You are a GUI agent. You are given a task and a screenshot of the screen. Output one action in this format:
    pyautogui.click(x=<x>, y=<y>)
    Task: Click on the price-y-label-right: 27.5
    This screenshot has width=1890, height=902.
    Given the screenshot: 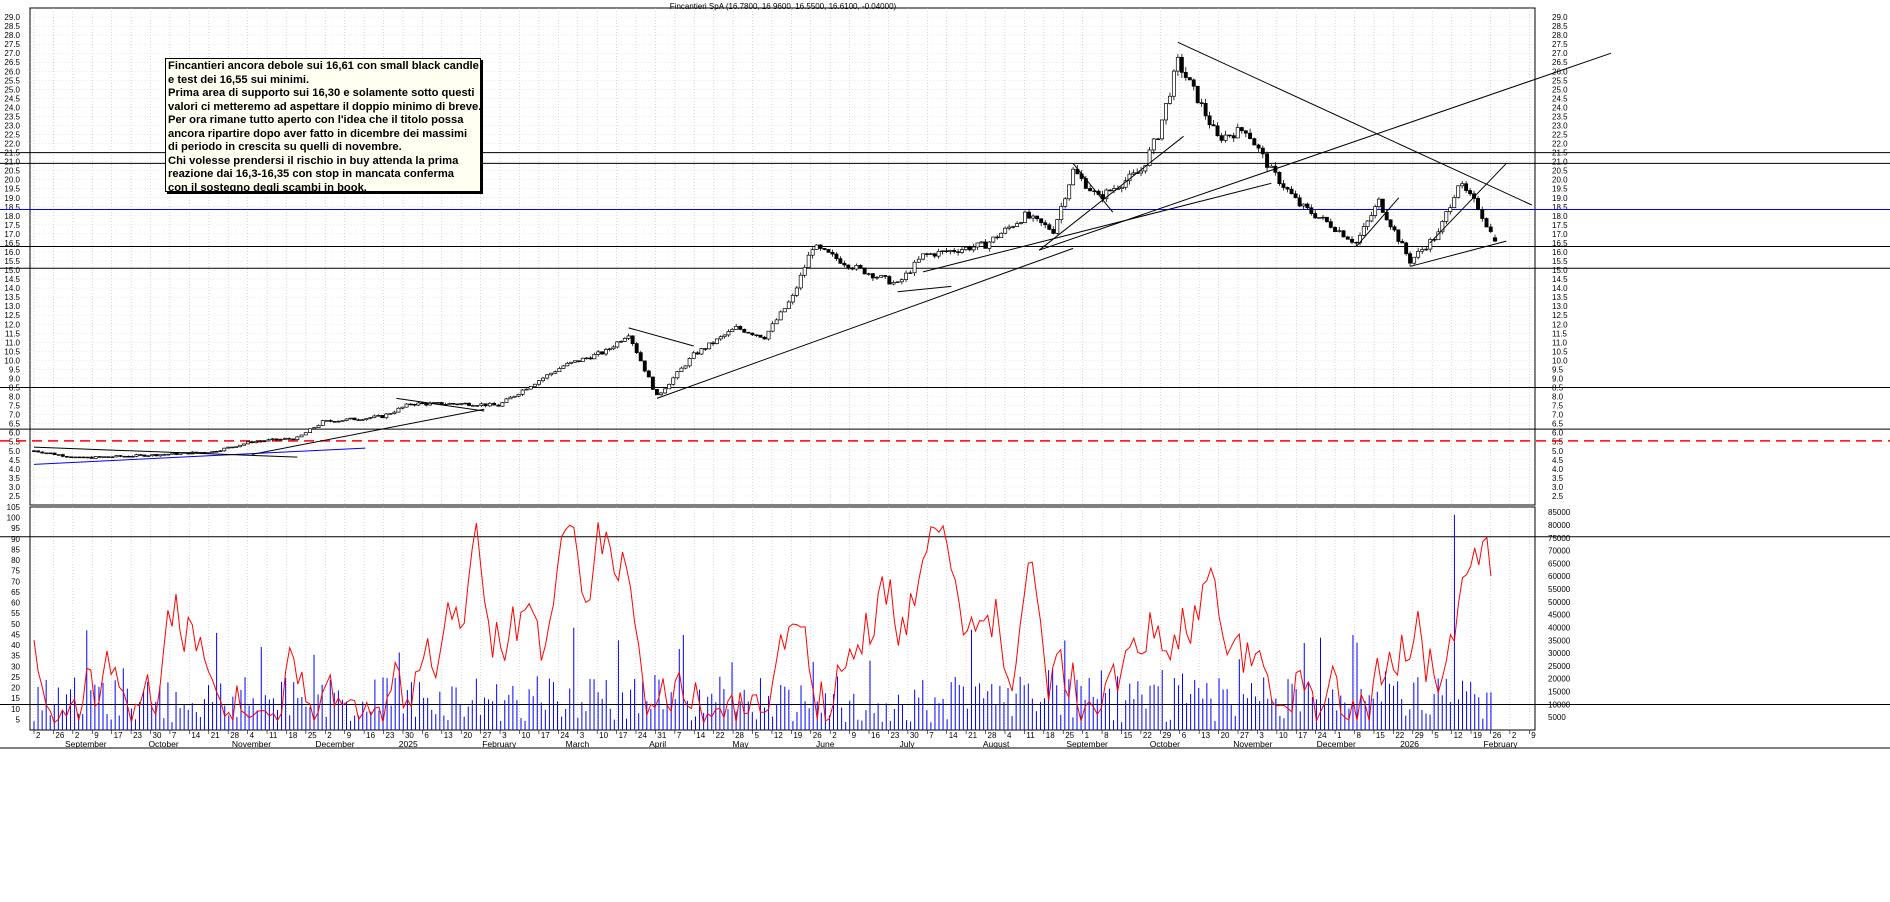 What is the action you would take?
    pyautogui.click(x=1560, y=44)
    